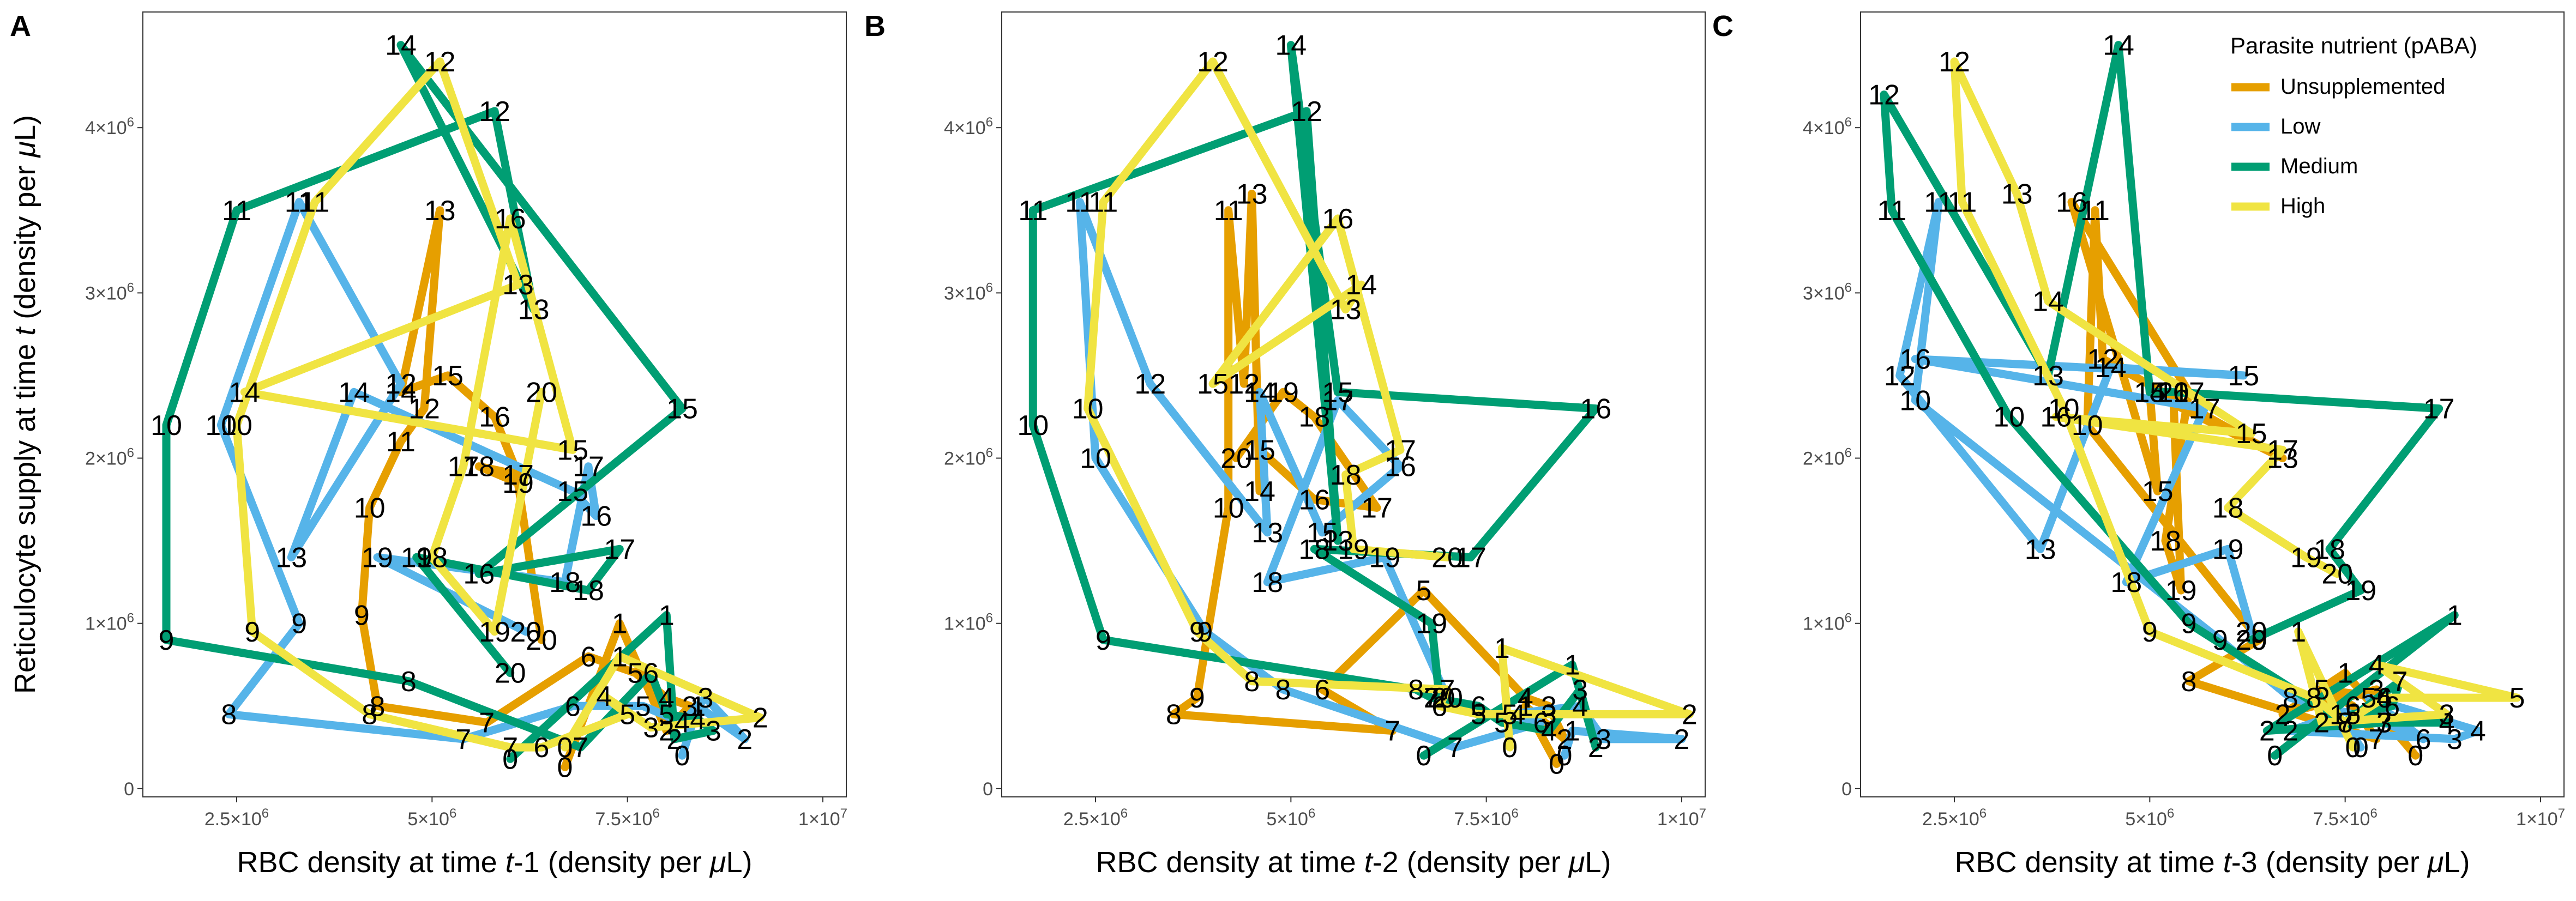  I want to click on legend-label: Unsupplemented, so click(2362, 87).